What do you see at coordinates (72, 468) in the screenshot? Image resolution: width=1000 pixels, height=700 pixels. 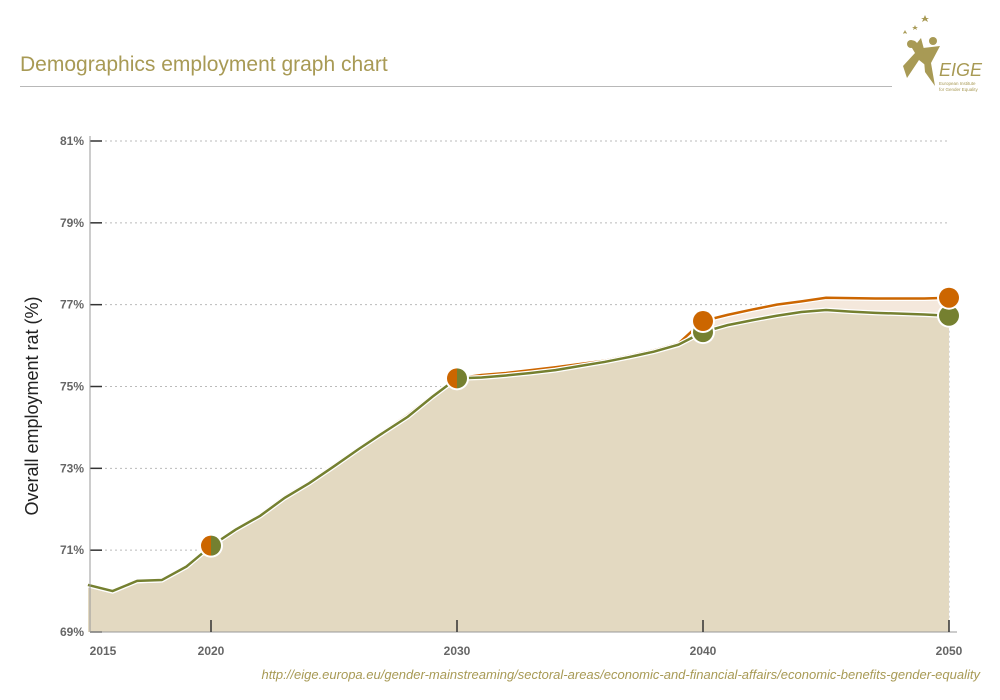 I see `y-tick-label: 73%` at bounding box center [72, 468].